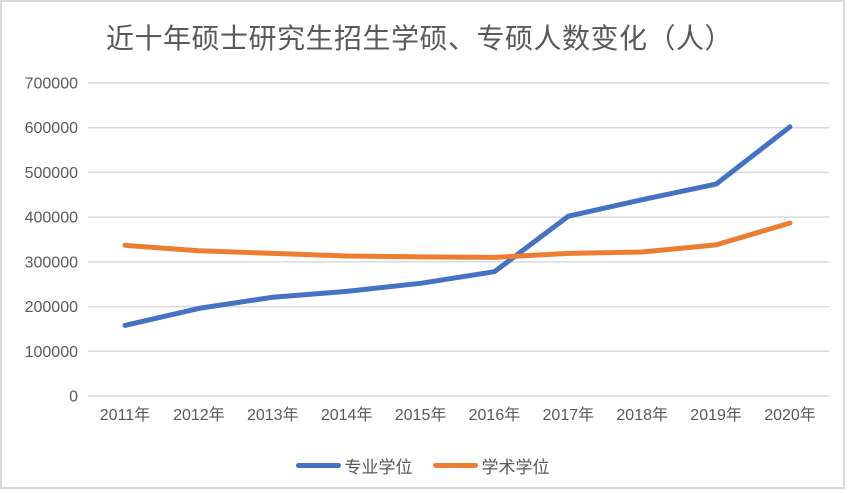  I want to click on y-axis-tick-label: 400000, so click(51, 218).